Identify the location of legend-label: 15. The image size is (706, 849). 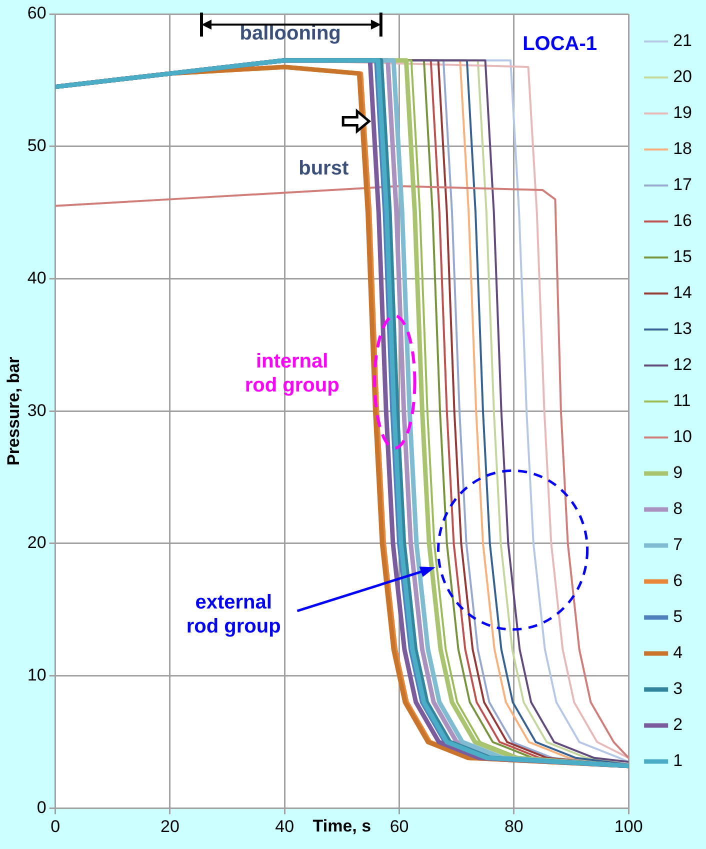
(682, 256).